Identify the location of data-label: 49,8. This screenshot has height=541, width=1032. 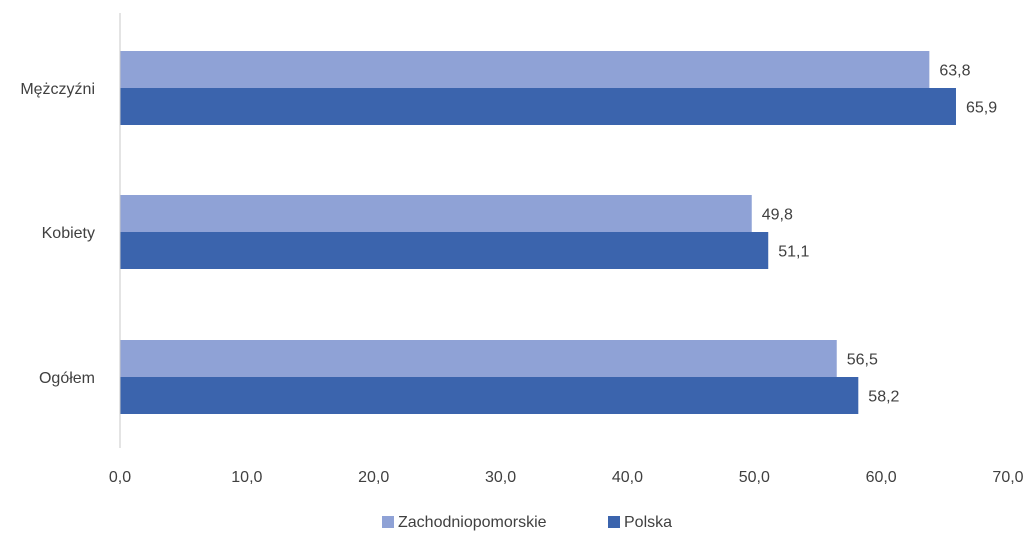
(777, 215).